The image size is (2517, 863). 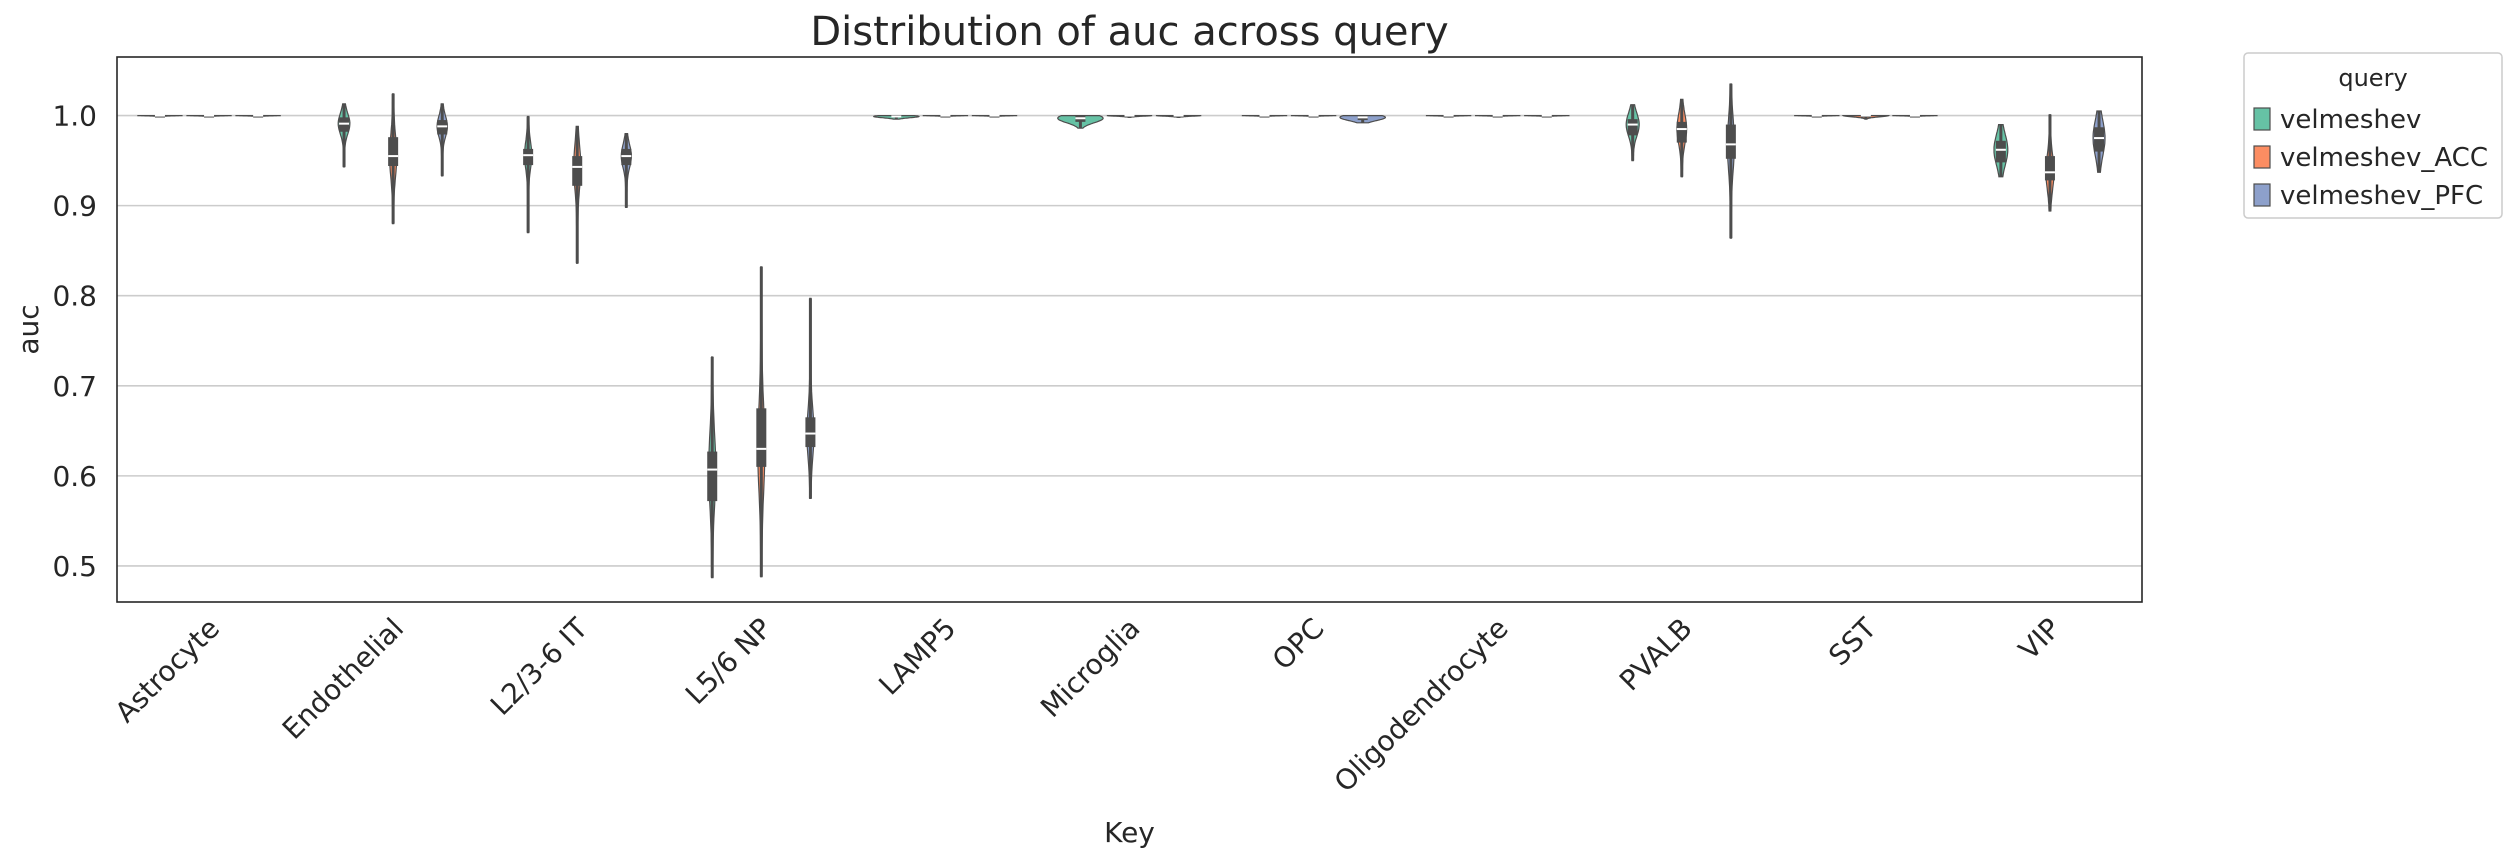 I want to click on y-tick-label: 0.5, so click(x=74, y=566).